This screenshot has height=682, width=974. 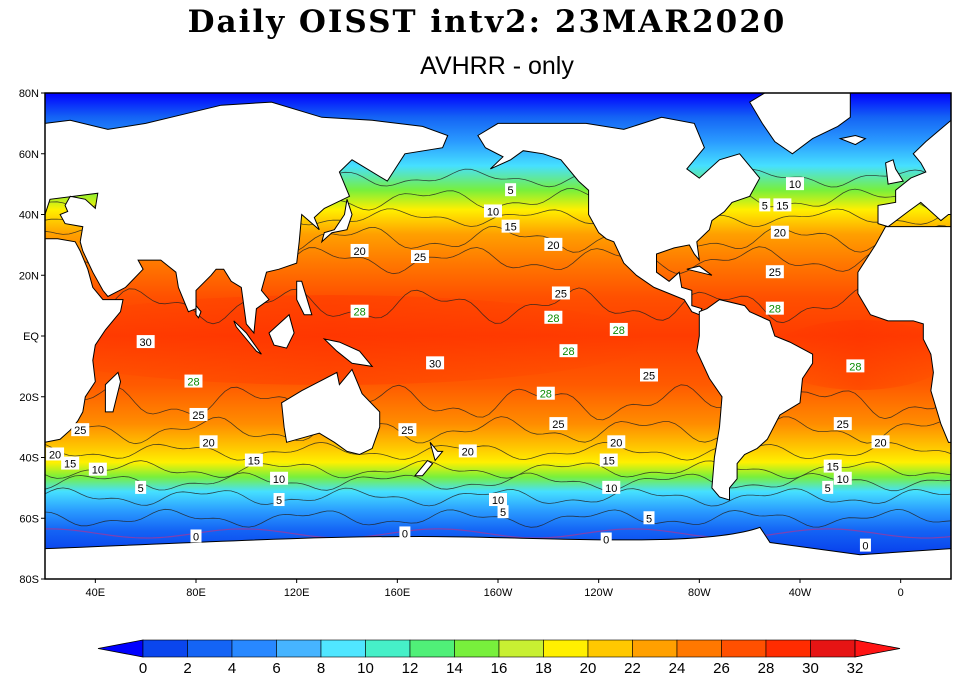 I want to click on contour-label: 30, so click(x=146, y=343).